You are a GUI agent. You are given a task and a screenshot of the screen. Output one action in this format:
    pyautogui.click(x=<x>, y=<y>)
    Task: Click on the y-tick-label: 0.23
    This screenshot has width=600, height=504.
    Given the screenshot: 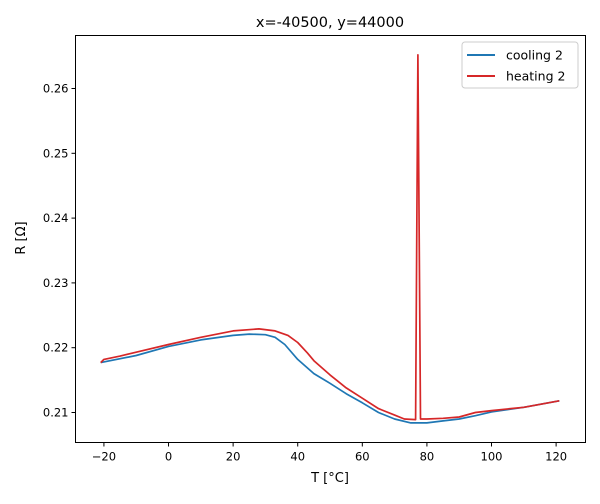 What is the action you would take?
    pyautogui.click(x=56, y=283)
    